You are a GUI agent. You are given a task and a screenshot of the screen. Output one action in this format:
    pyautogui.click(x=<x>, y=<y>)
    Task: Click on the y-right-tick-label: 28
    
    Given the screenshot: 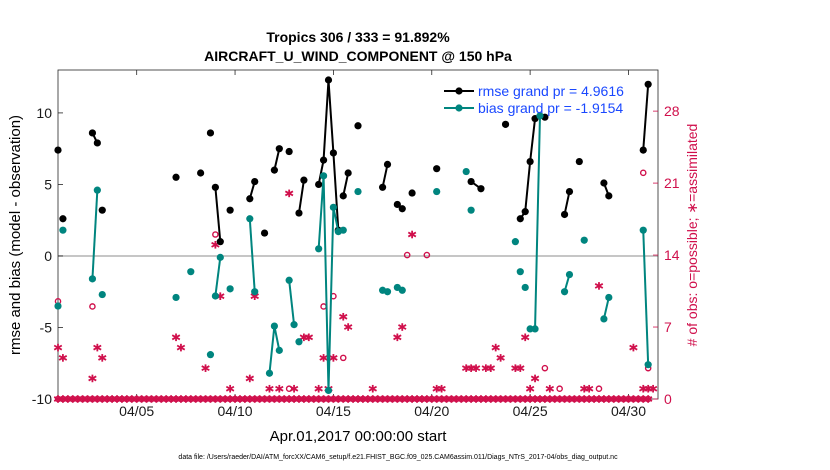 What is the action you would take?
    pyautogui.click(x=672, y=111)
    